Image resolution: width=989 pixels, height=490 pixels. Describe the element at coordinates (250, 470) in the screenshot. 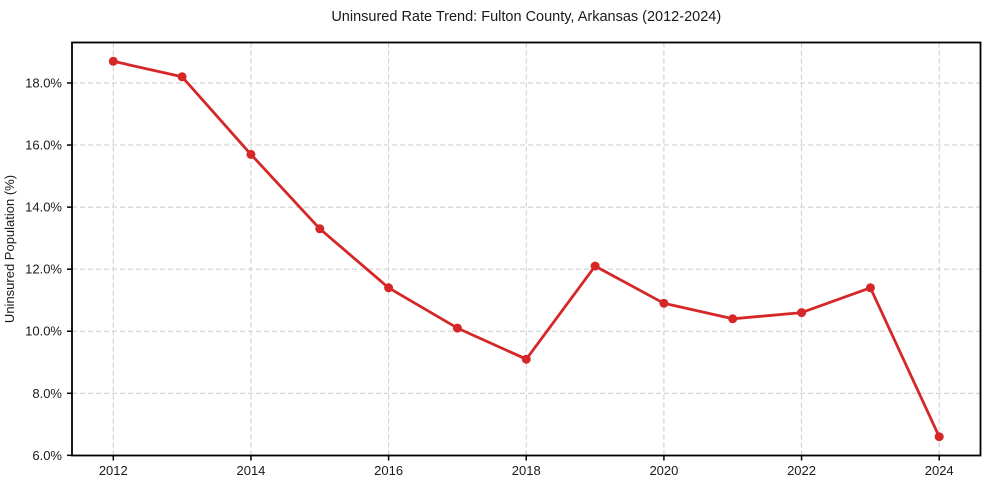

I see `x-tick-label: 2014` at that location.